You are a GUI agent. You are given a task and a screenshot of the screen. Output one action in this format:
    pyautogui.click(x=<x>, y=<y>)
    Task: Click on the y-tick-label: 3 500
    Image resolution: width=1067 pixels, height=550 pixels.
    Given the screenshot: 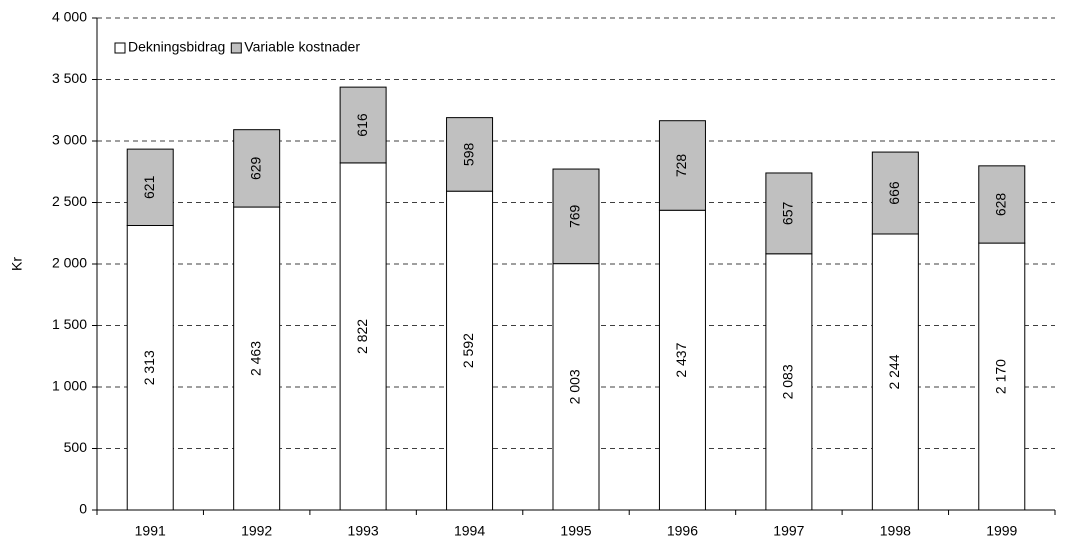 What is the action you would take?
    pyautogui.click(x=69, y=78)
    